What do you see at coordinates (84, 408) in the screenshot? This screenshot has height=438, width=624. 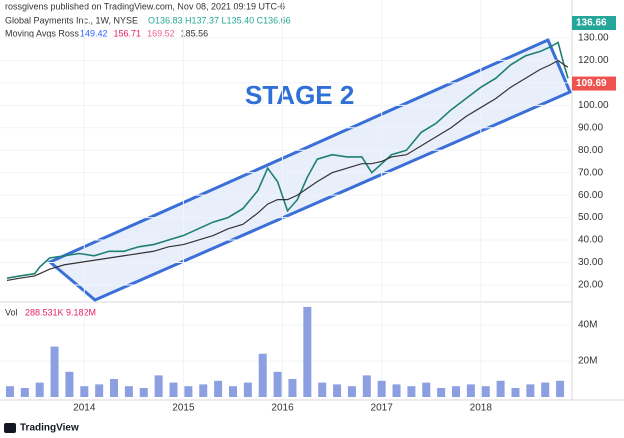 I see `x-tick-label: 2014` at bounding box center [84, 408].